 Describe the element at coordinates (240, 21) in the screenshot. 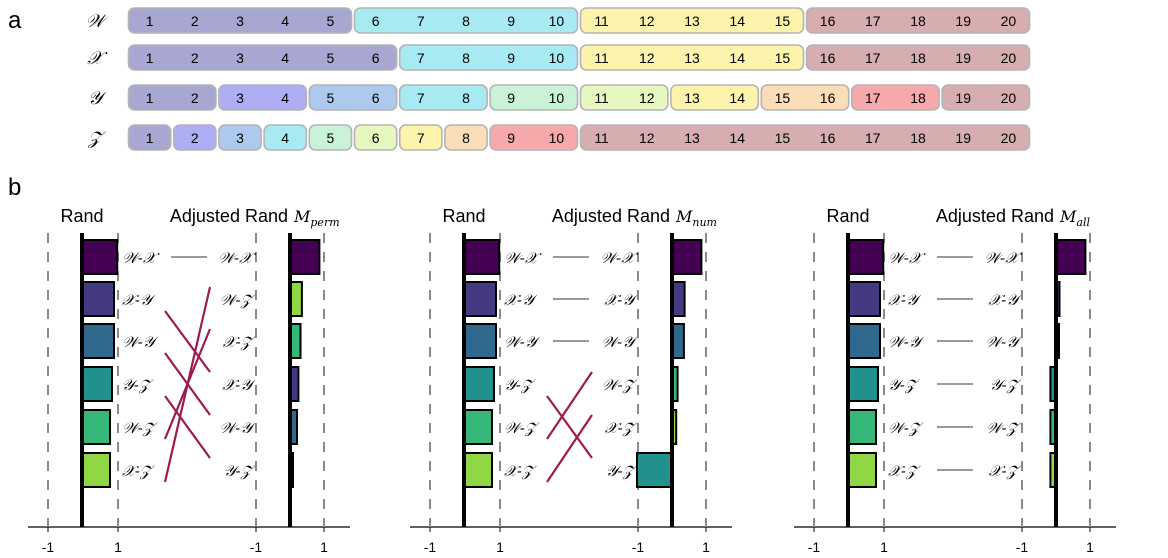

I see `item-number: 3` at that location.